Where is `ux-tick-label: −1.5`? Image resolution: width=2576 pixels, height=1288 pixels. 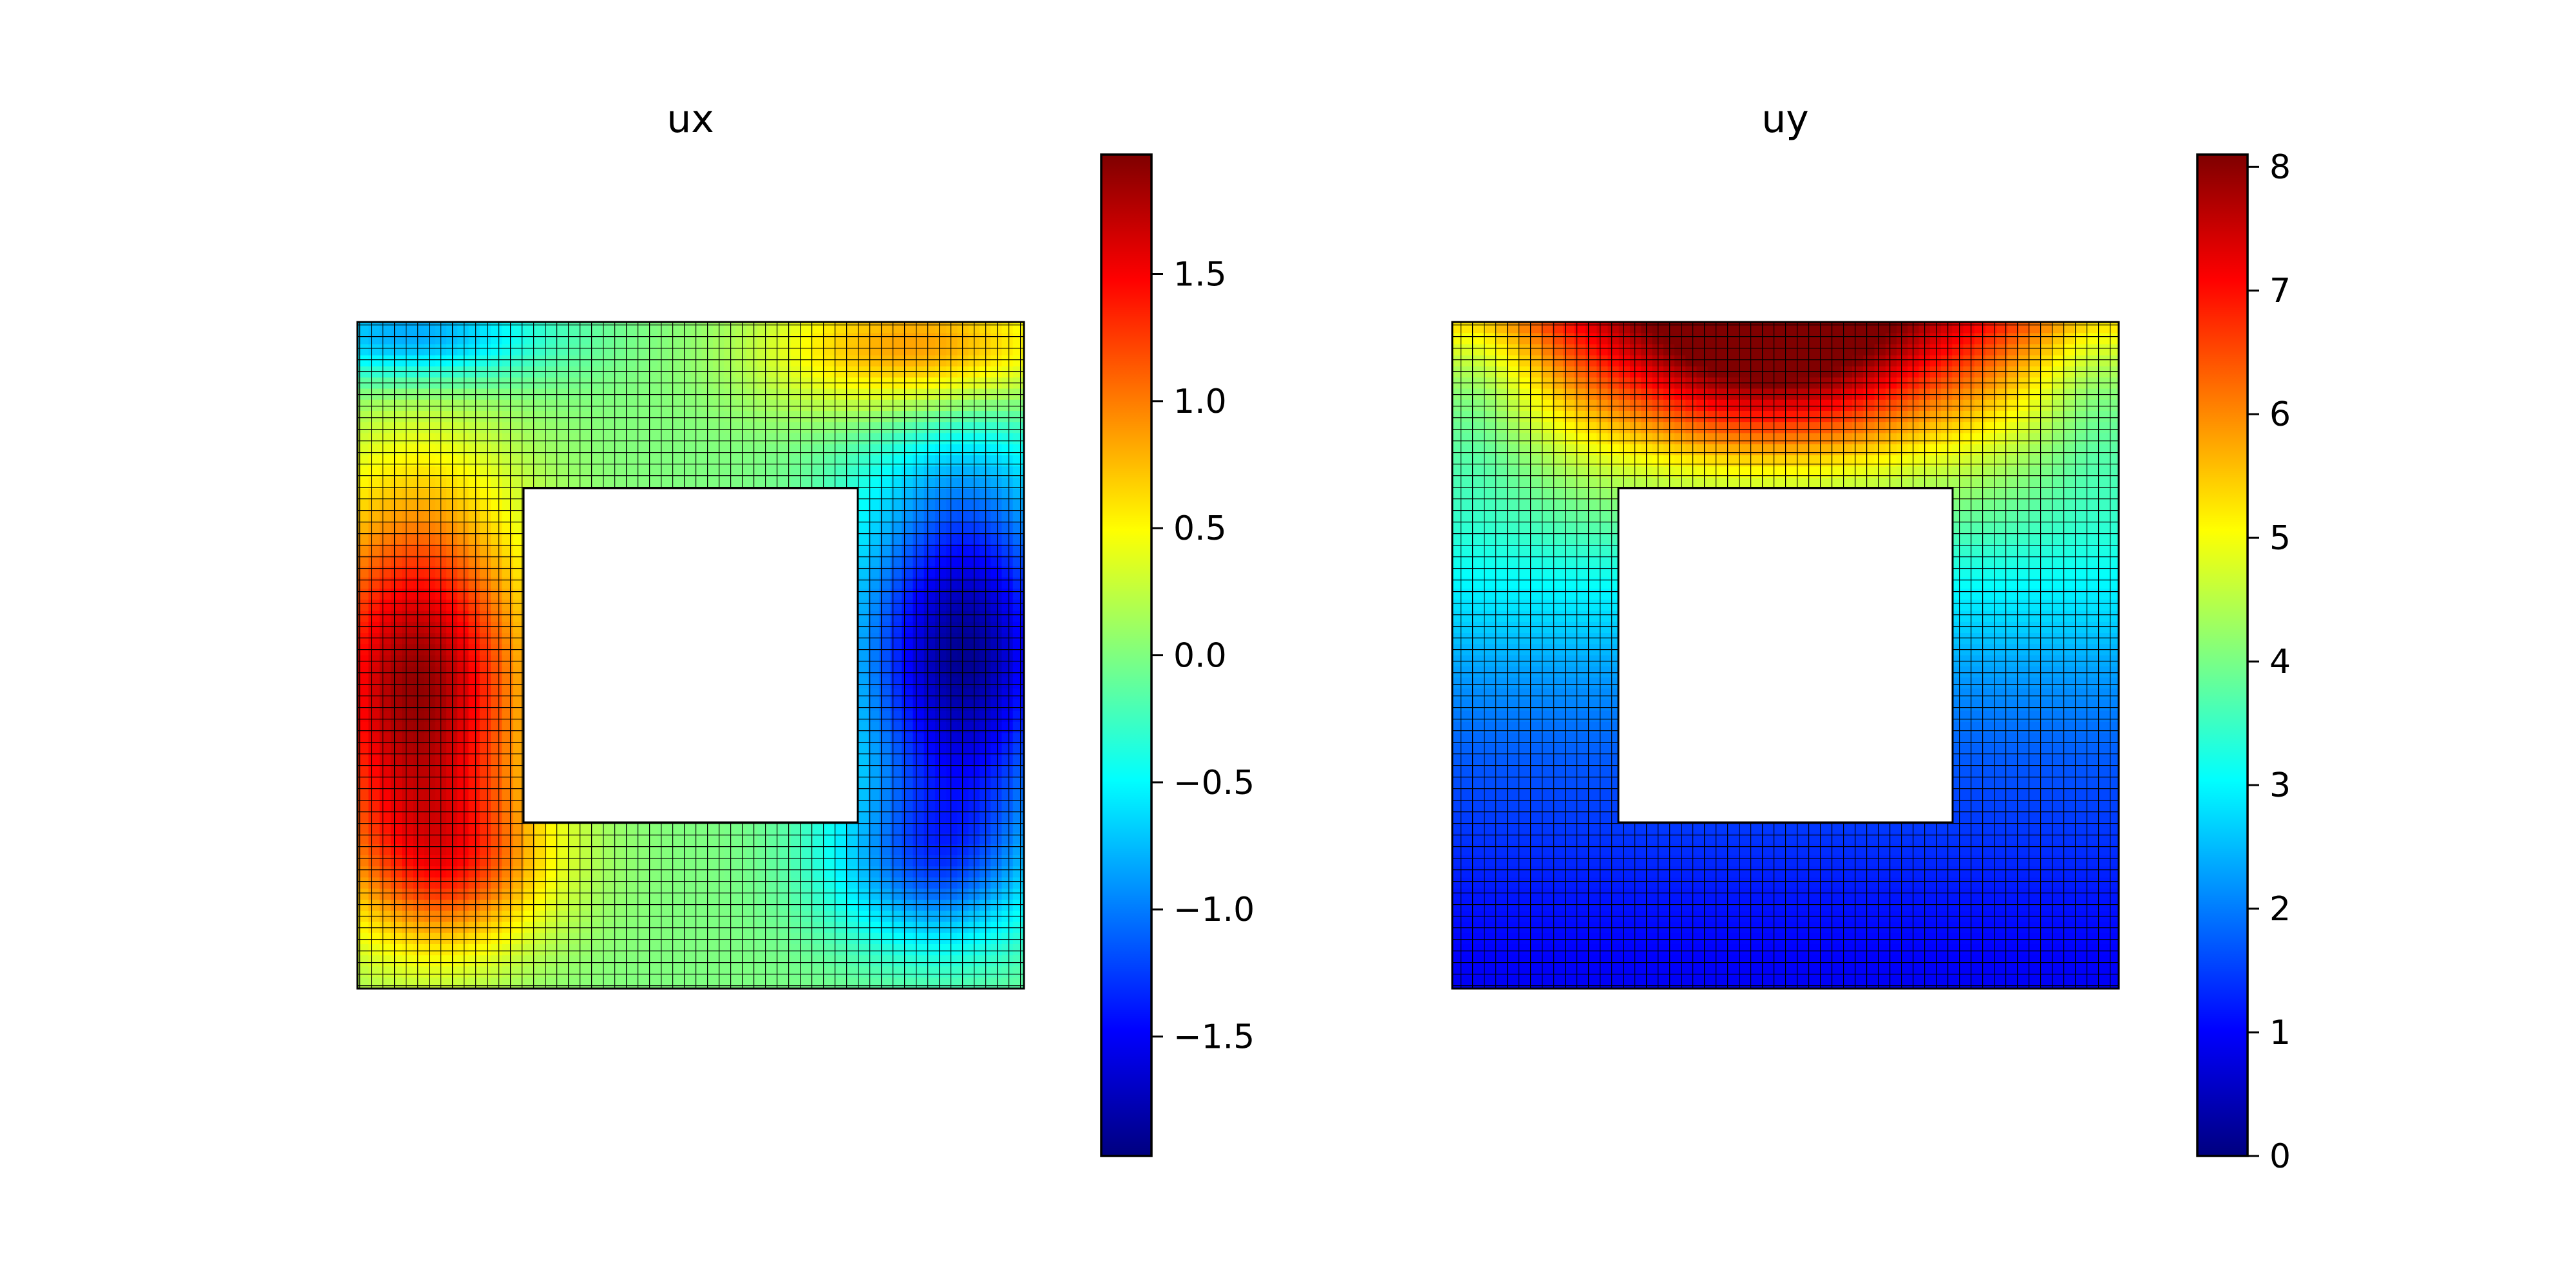 ux-tick-label: −1.5 is located at coordinates (1214, 1037).